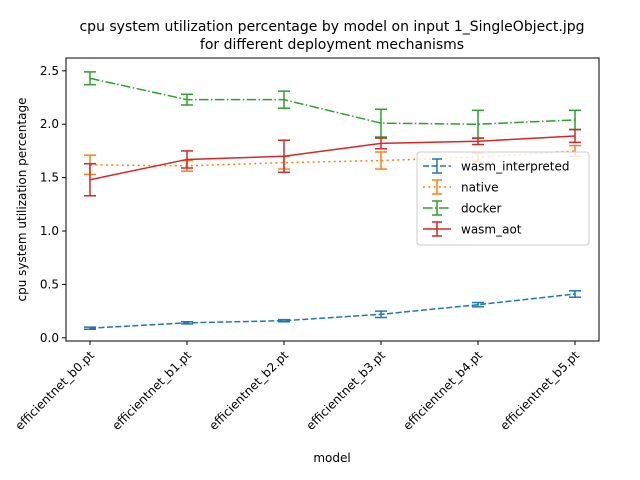 The height and width of the screenshot is (480, 640). What do you see at coordinates (479, 188) in the screenshot?
I see `legend-label: native` at bounding box center [479, 188].